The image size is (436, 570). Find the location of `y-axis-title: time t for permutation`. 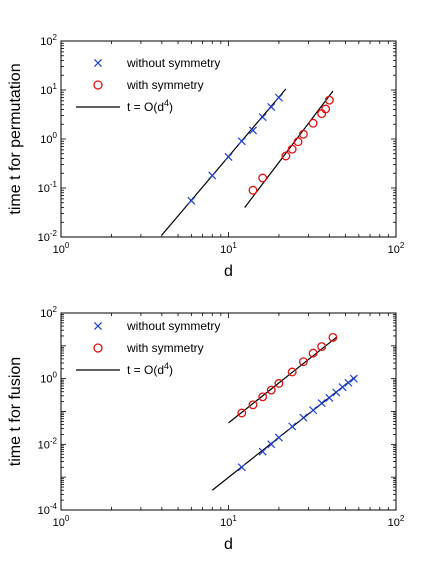

y-axis-title: time t for permutation is located at coordinates (15, 138).